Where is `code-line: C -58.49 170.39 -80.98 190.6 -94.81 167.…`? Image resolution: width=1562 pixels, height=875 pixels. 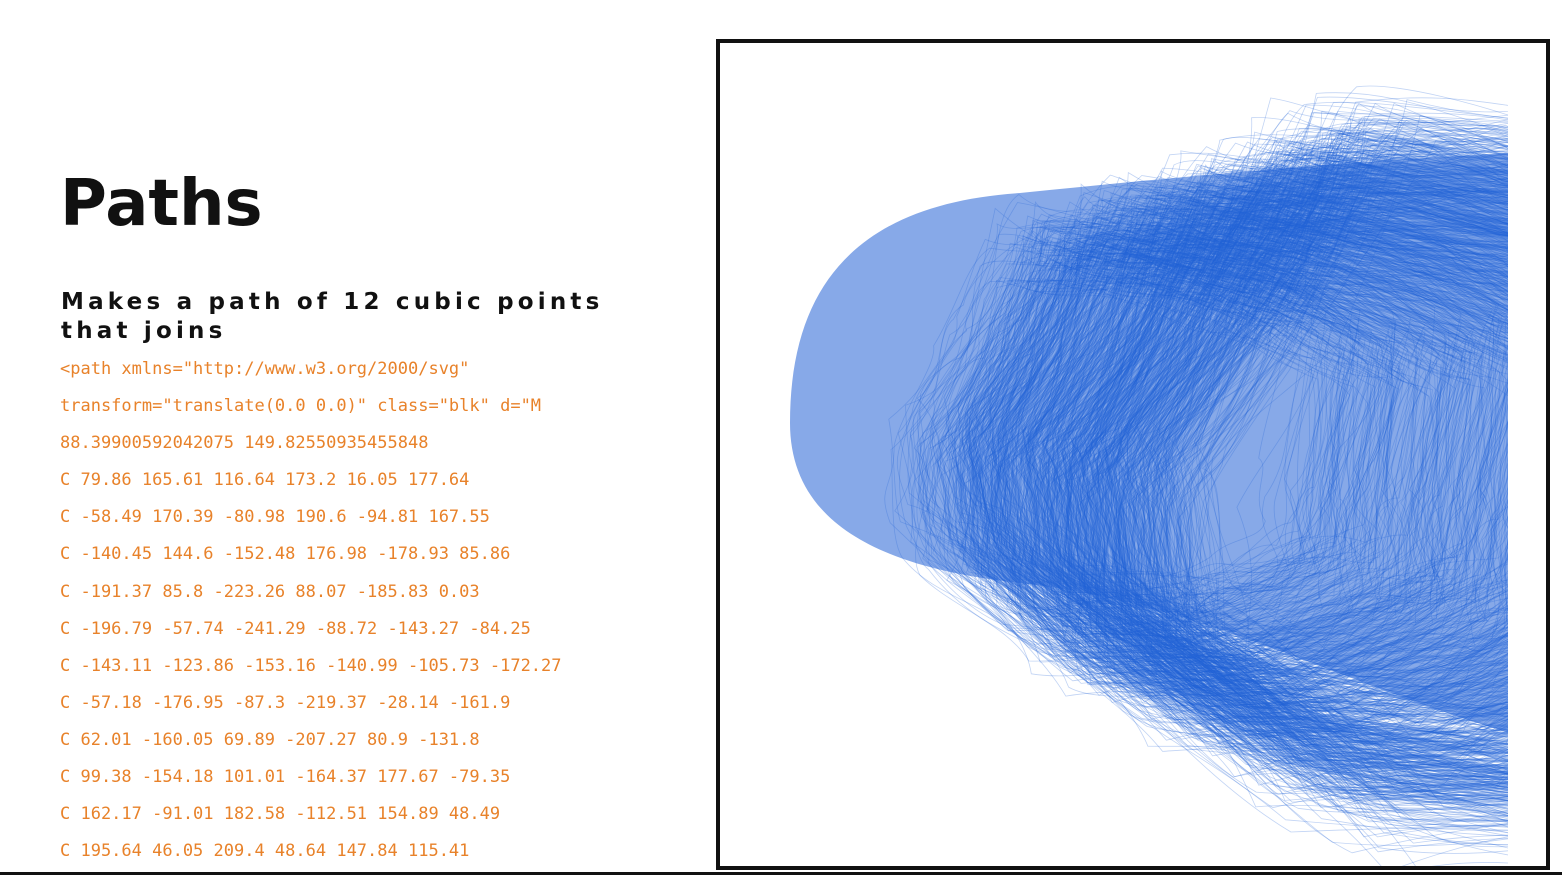 code-line: C -58.49 170.39 -80.98 190.6 -94.81 167.… is located at coordinates (275, 517).